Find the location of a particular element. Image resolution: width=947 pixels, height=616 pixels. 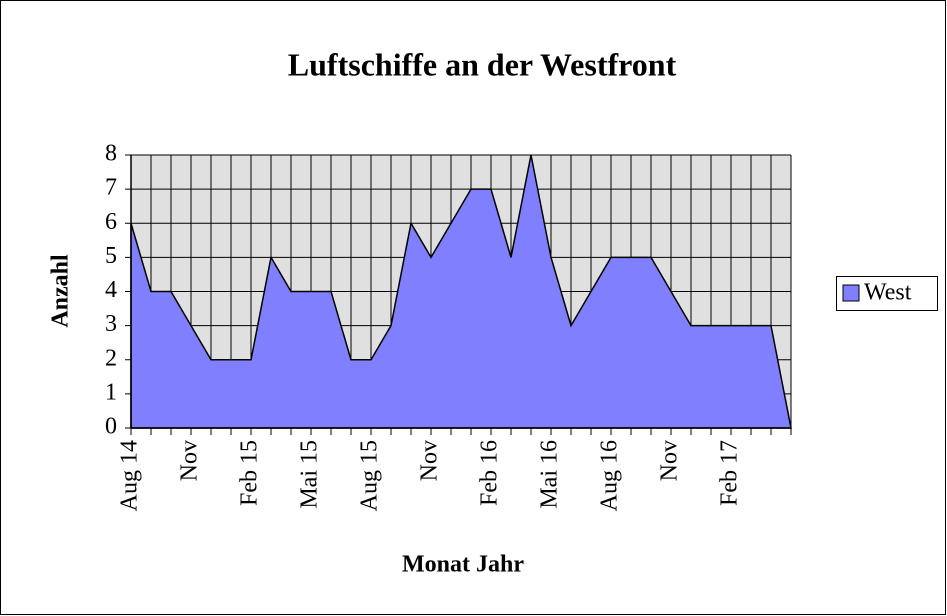

y-tick-label: 2 is located at coordinates (111, 358).